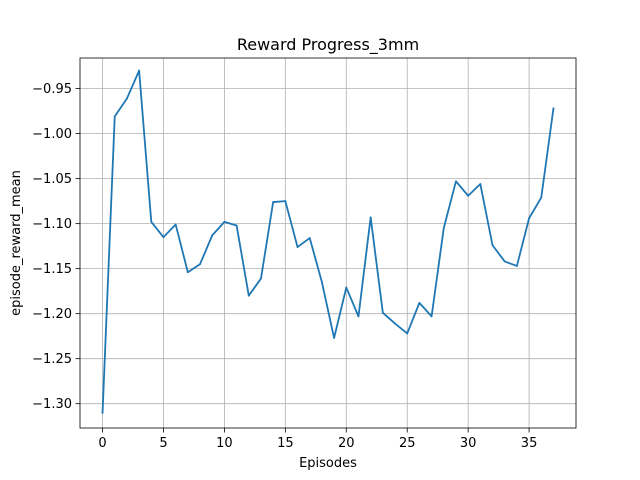  Describe the element at coordinates (16, 243) in the screenshot. I see `y-axis-title: episode_reward_mean` at that location.